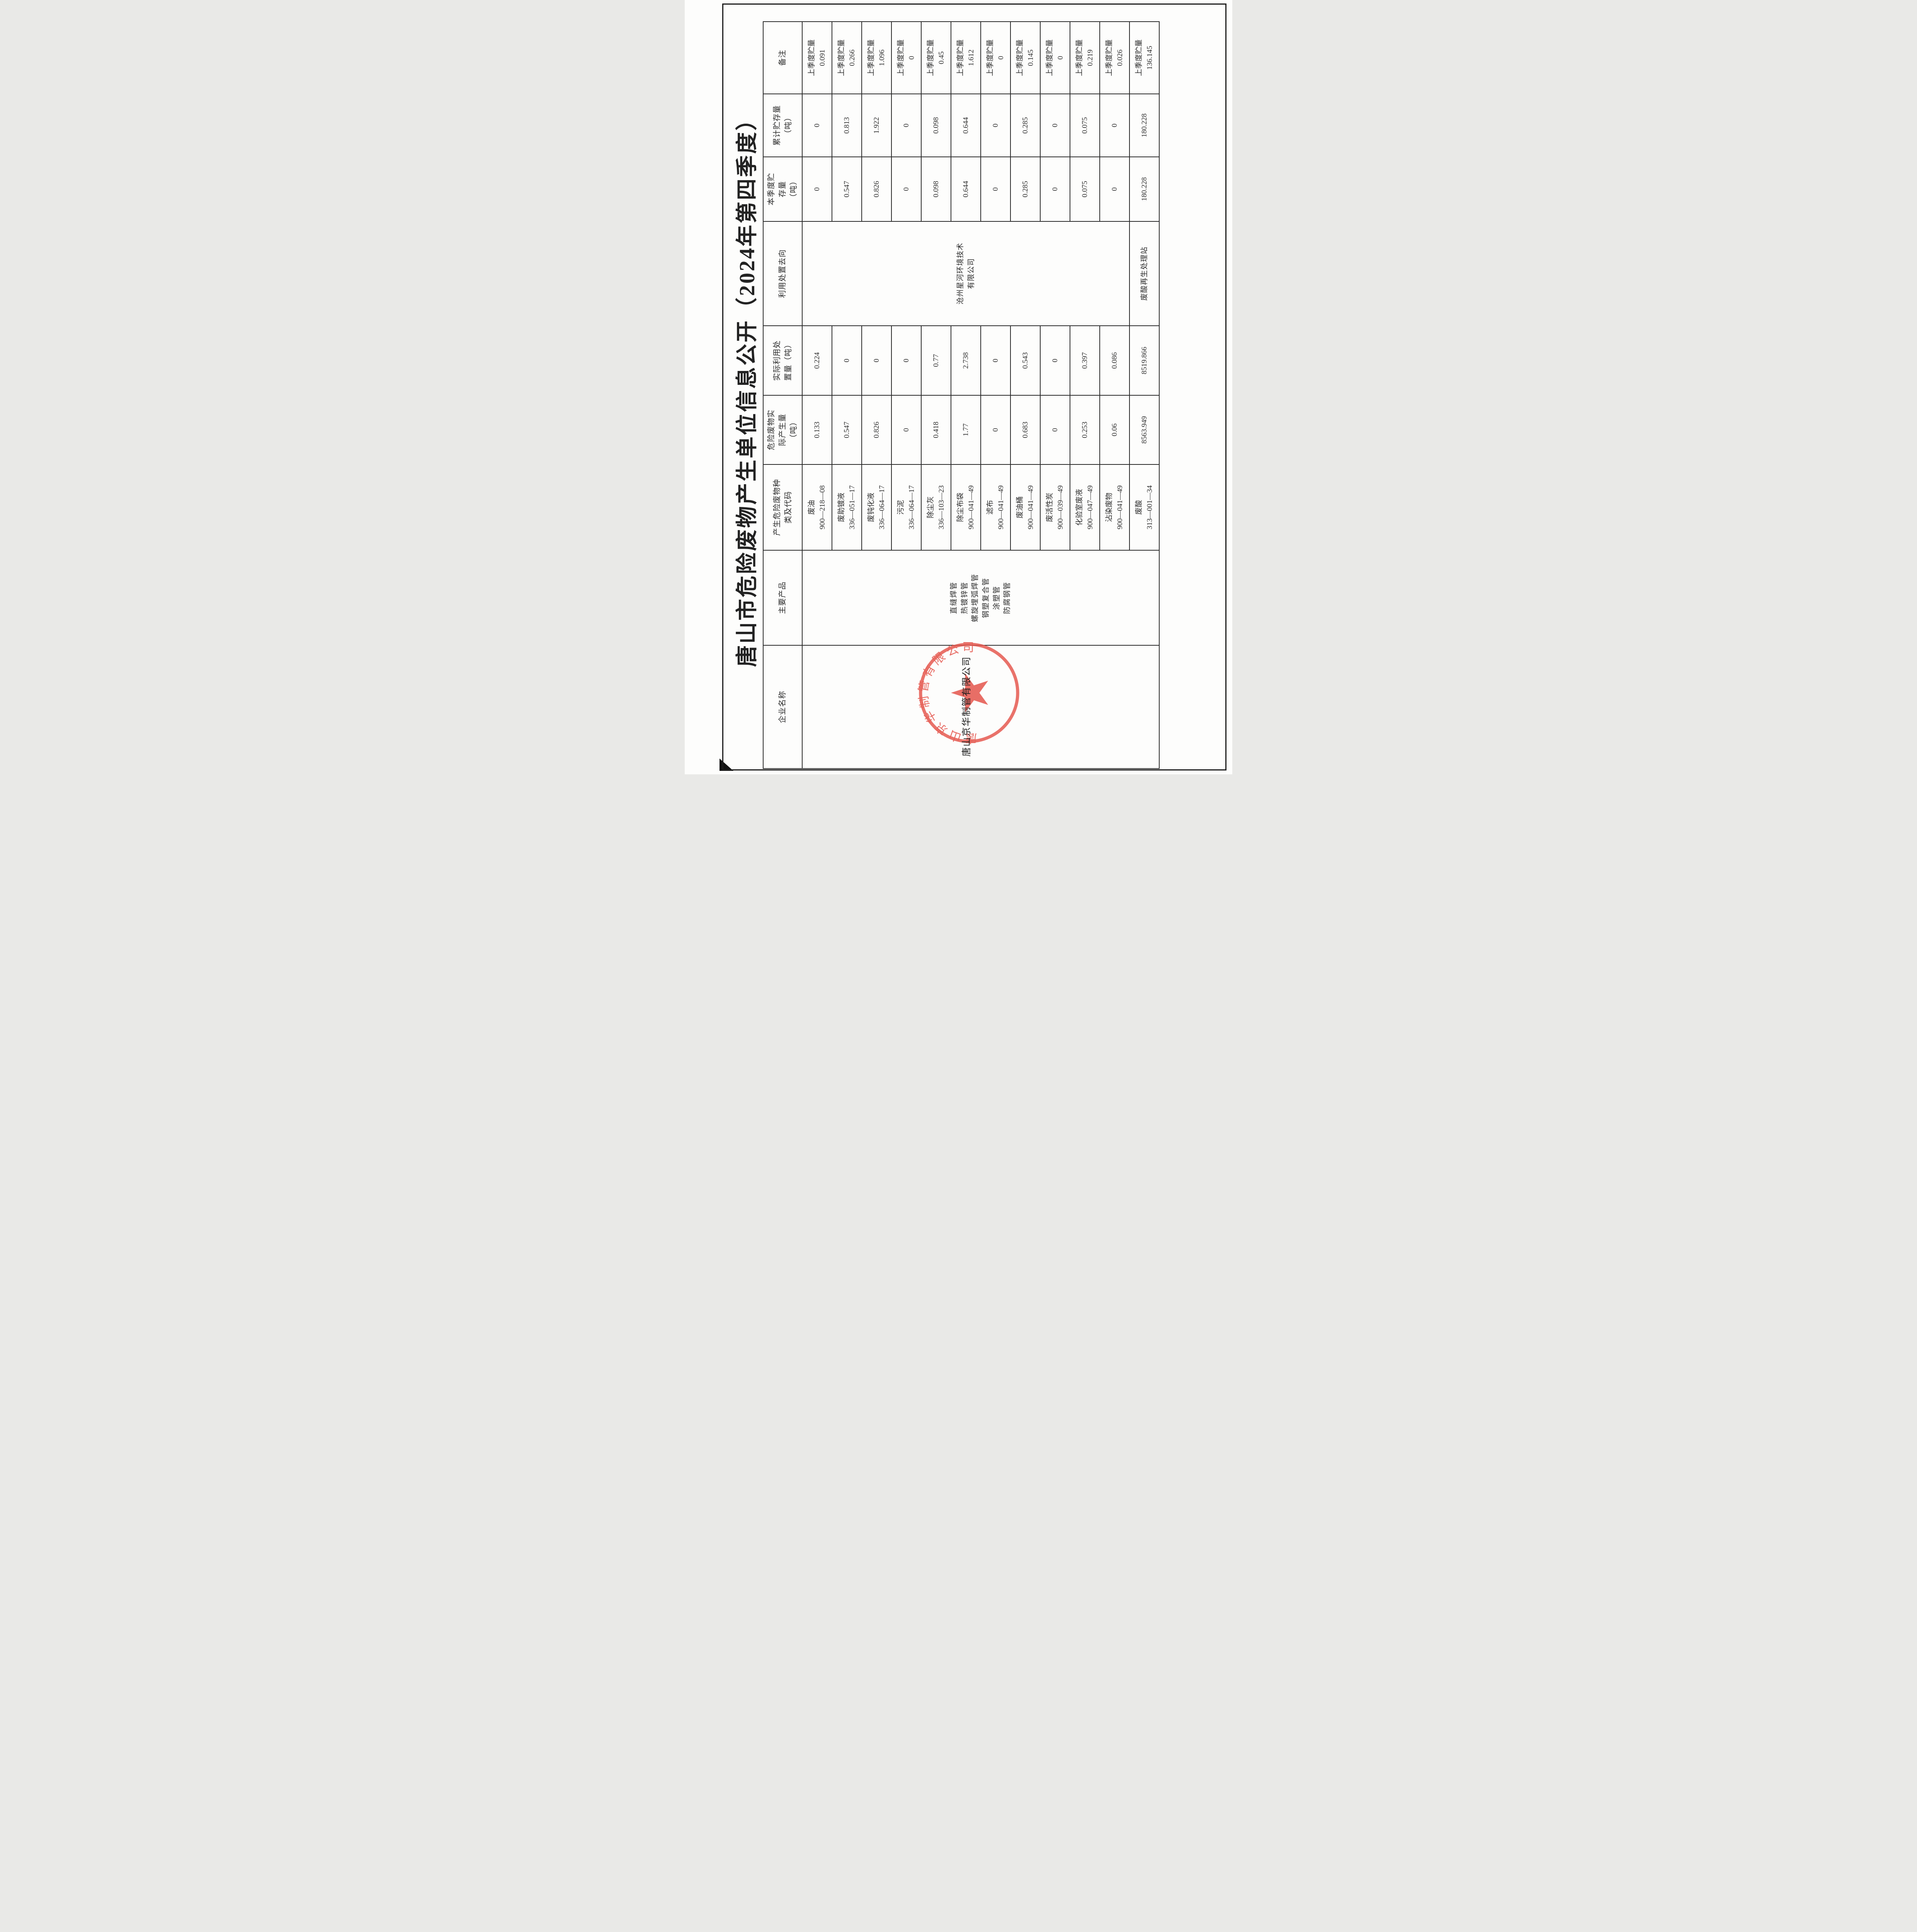 The height and width of the screenshot is (1932, 1917). I want to click on quarter-storage-cell: 0.075, so click(1085, 189).